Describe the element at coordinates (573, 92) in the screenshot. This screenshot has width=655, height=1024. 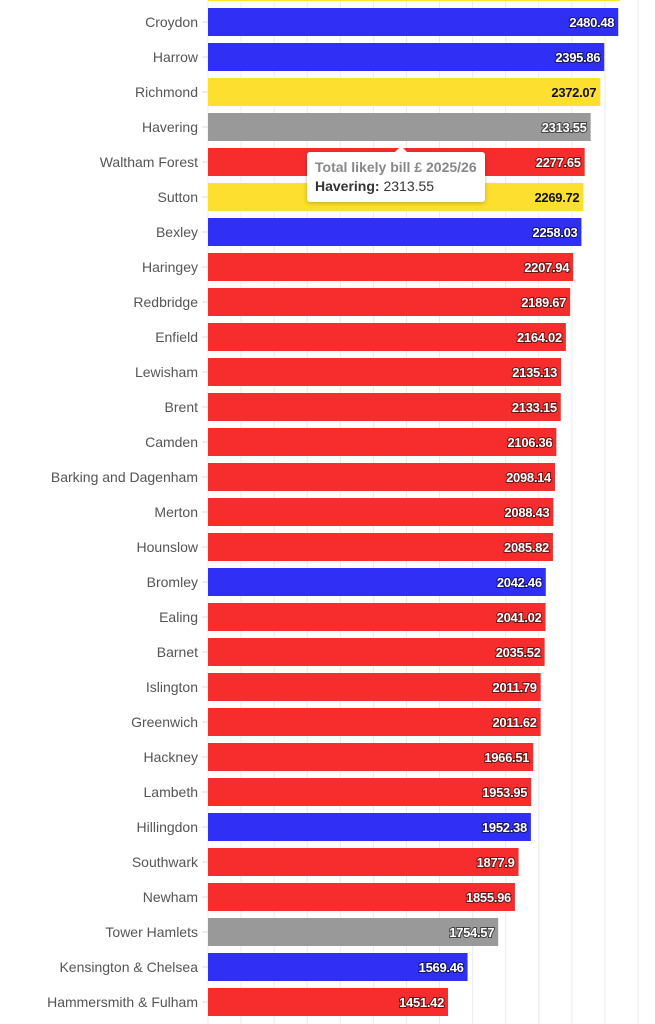
I see `value-label: 2372.07` at that location.